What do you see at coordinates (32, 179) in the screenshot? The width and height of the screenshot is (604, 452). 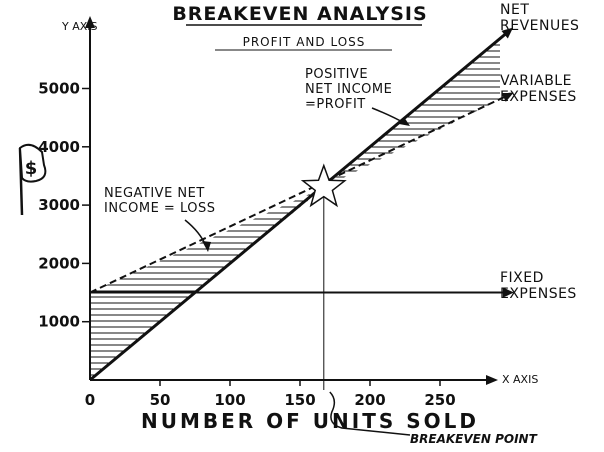 I see `dollar-flag-icon: $` at bounding box center [32, 179].